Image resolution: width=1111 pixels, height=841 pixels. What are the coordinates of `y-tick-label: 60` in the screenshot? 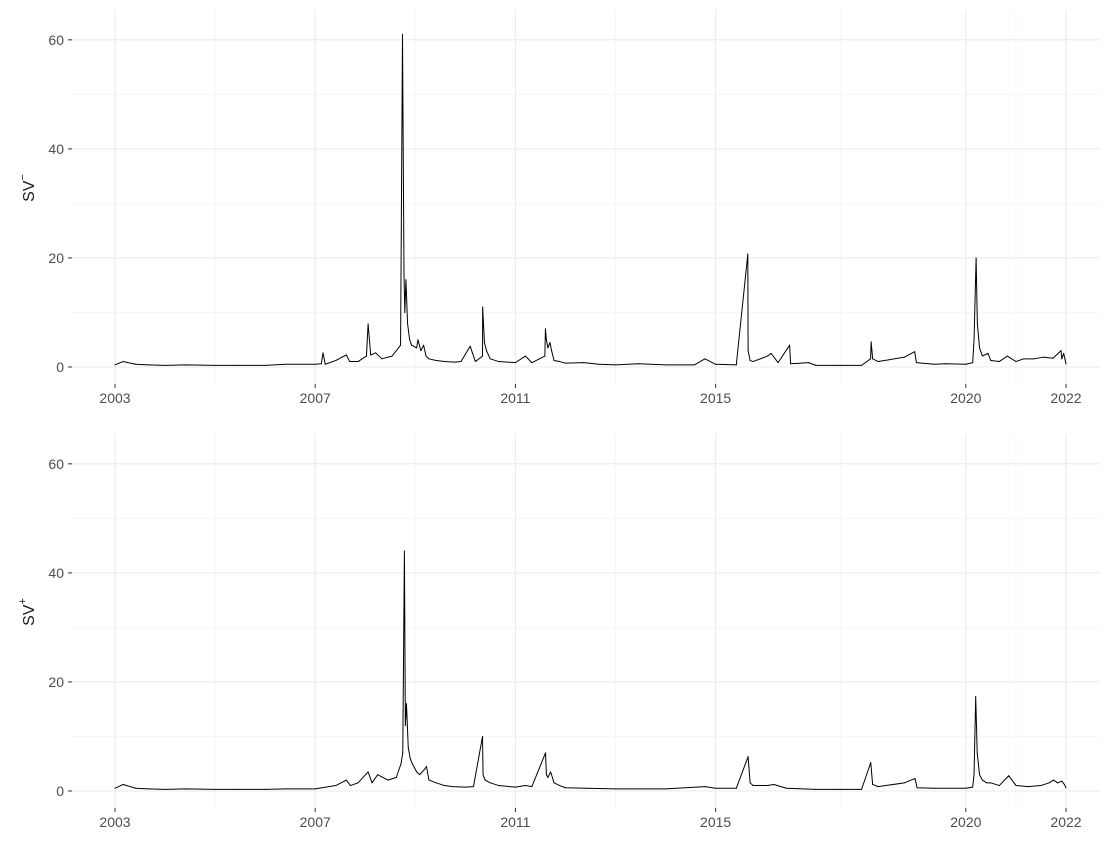 It's located at (56, 464).